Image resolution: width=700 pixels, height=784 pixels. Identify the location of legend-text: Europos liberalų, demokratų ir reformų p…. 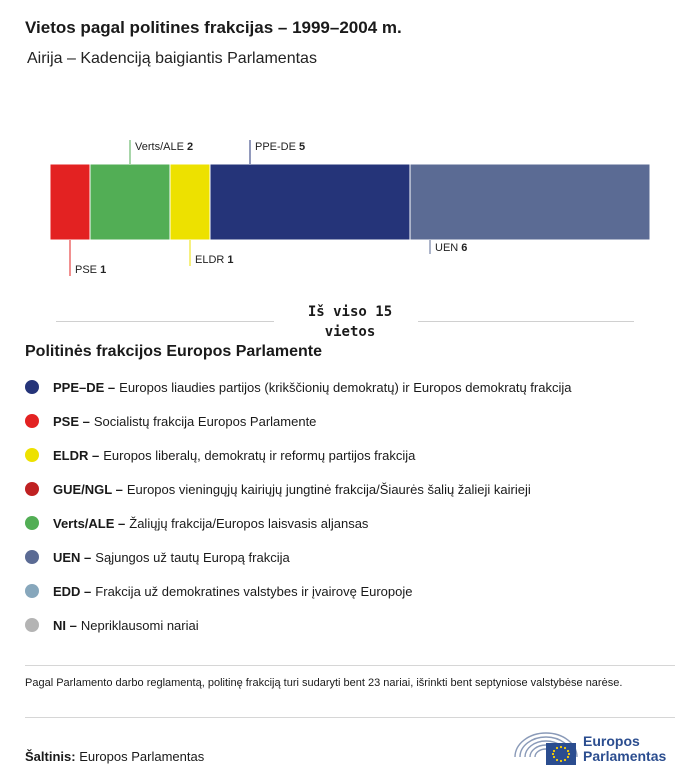
(259, 455).